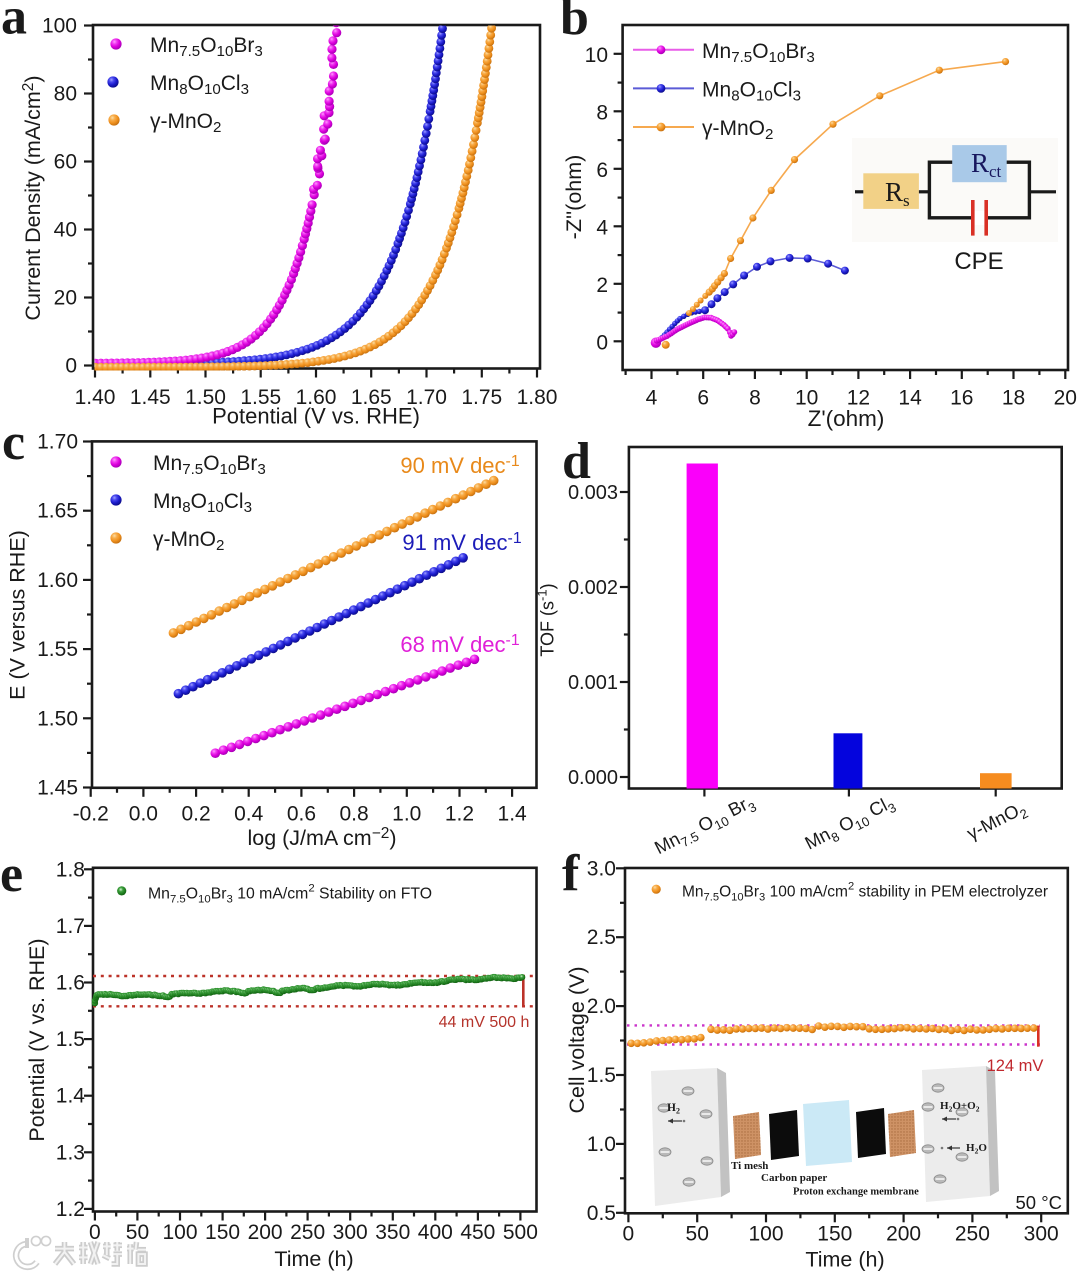 This screenshot has width=1080, height=1273. I want to click on svg-text: 1.3, so click(70, 1152).